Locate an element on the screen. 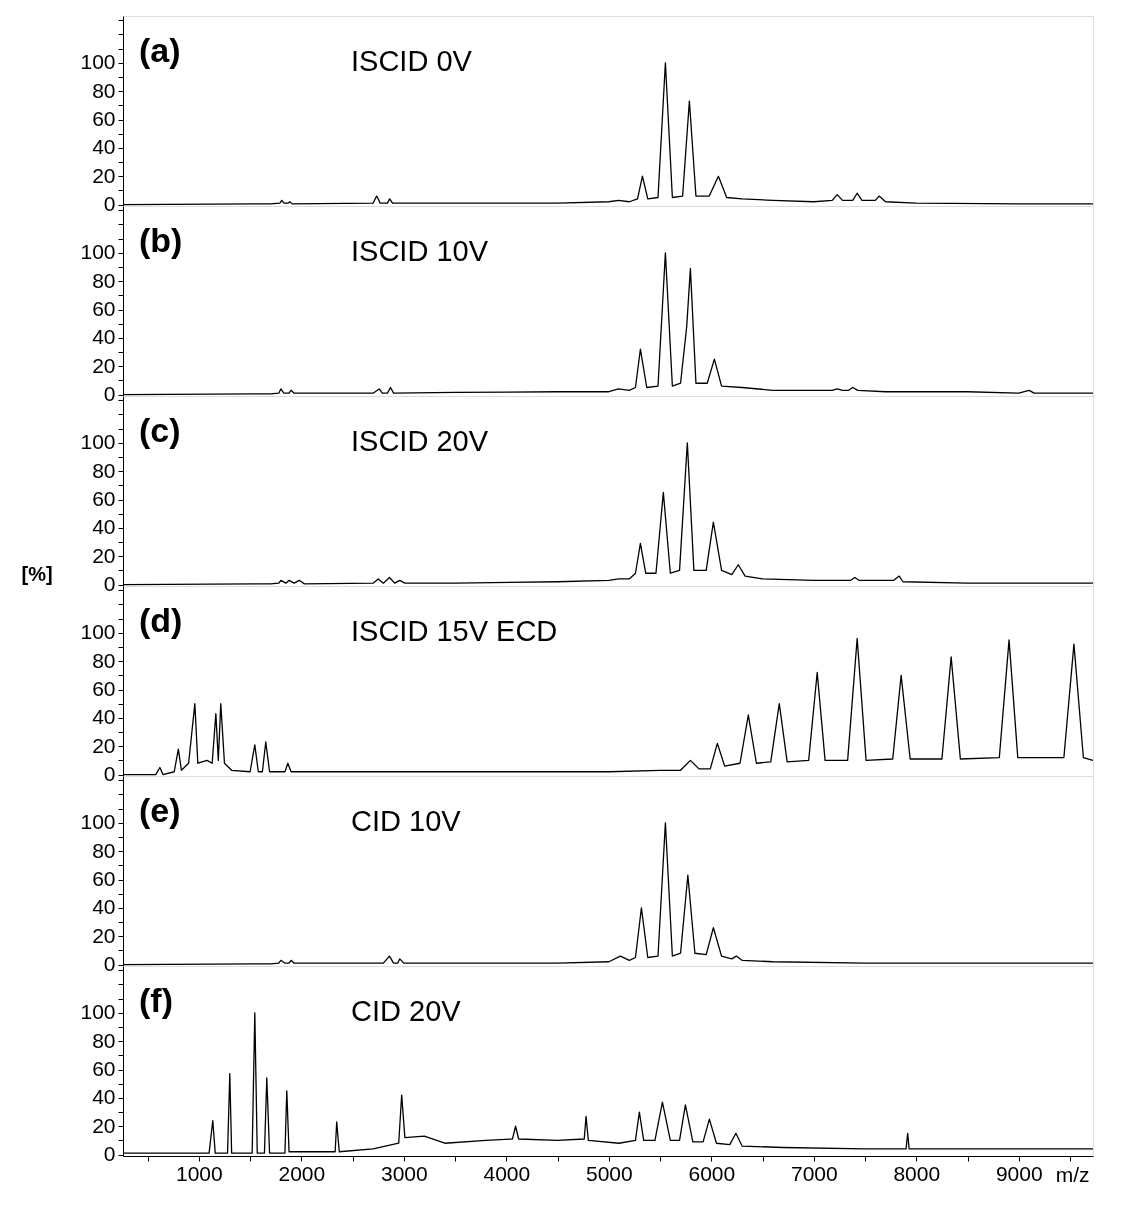 This screenshot has height=1213, width=1128. x-tick-label: 4000 is located at coordinates (507, 1173).